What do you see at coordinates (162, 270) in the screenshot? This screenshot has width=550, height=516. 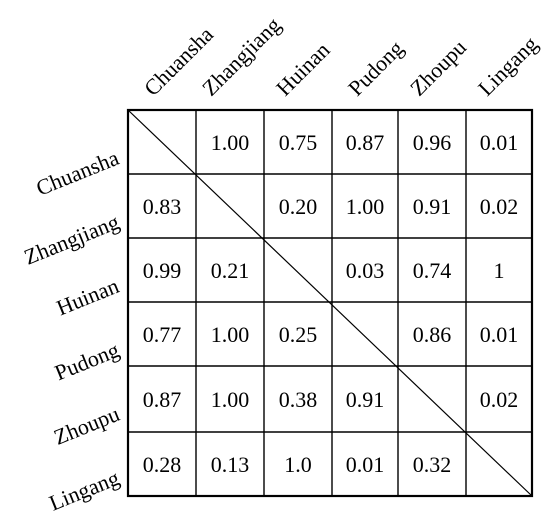 I see `matrix-cell-value: 0.99` at bounding box center [162, 270].